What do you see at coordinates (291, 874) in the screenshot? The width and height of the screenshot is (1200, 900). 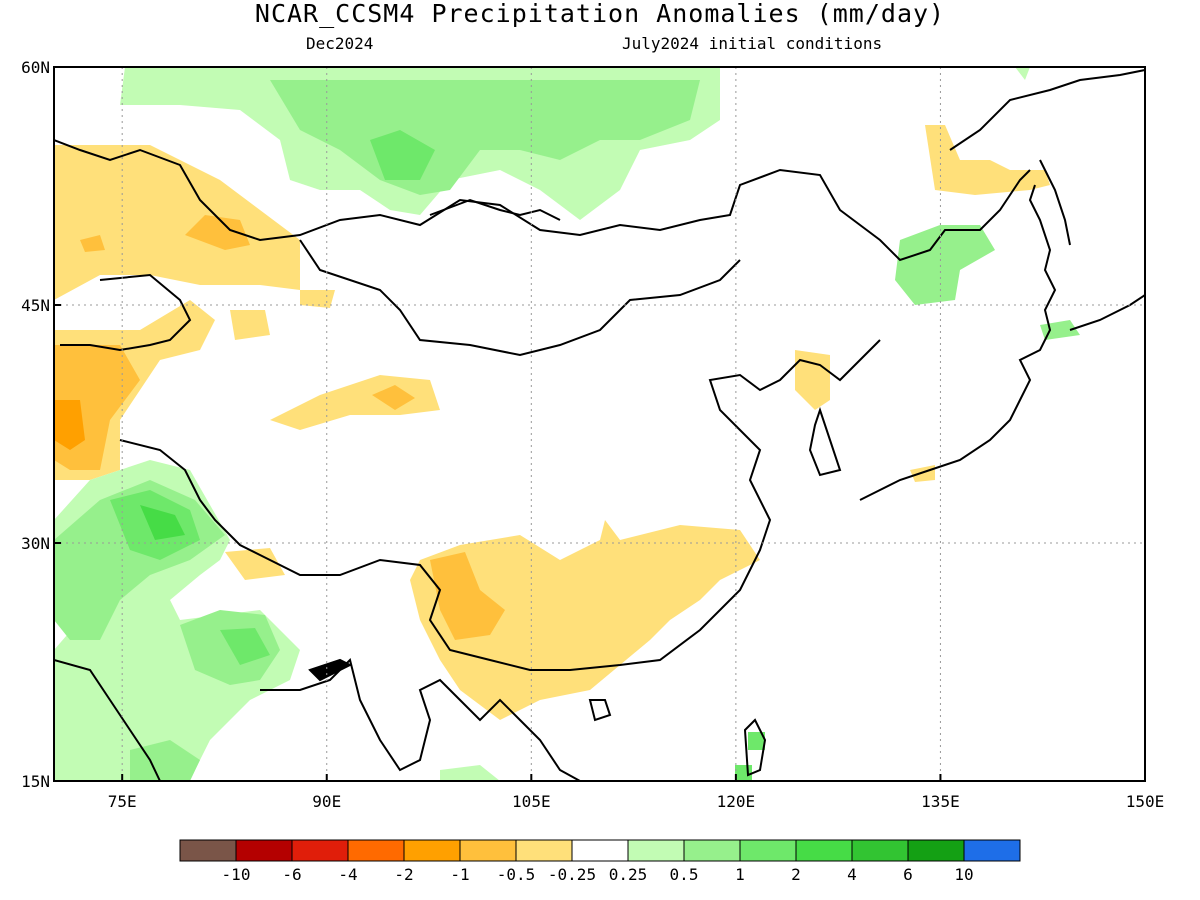 I see `colorbar-label: -6` at bounding box center [291, 874].